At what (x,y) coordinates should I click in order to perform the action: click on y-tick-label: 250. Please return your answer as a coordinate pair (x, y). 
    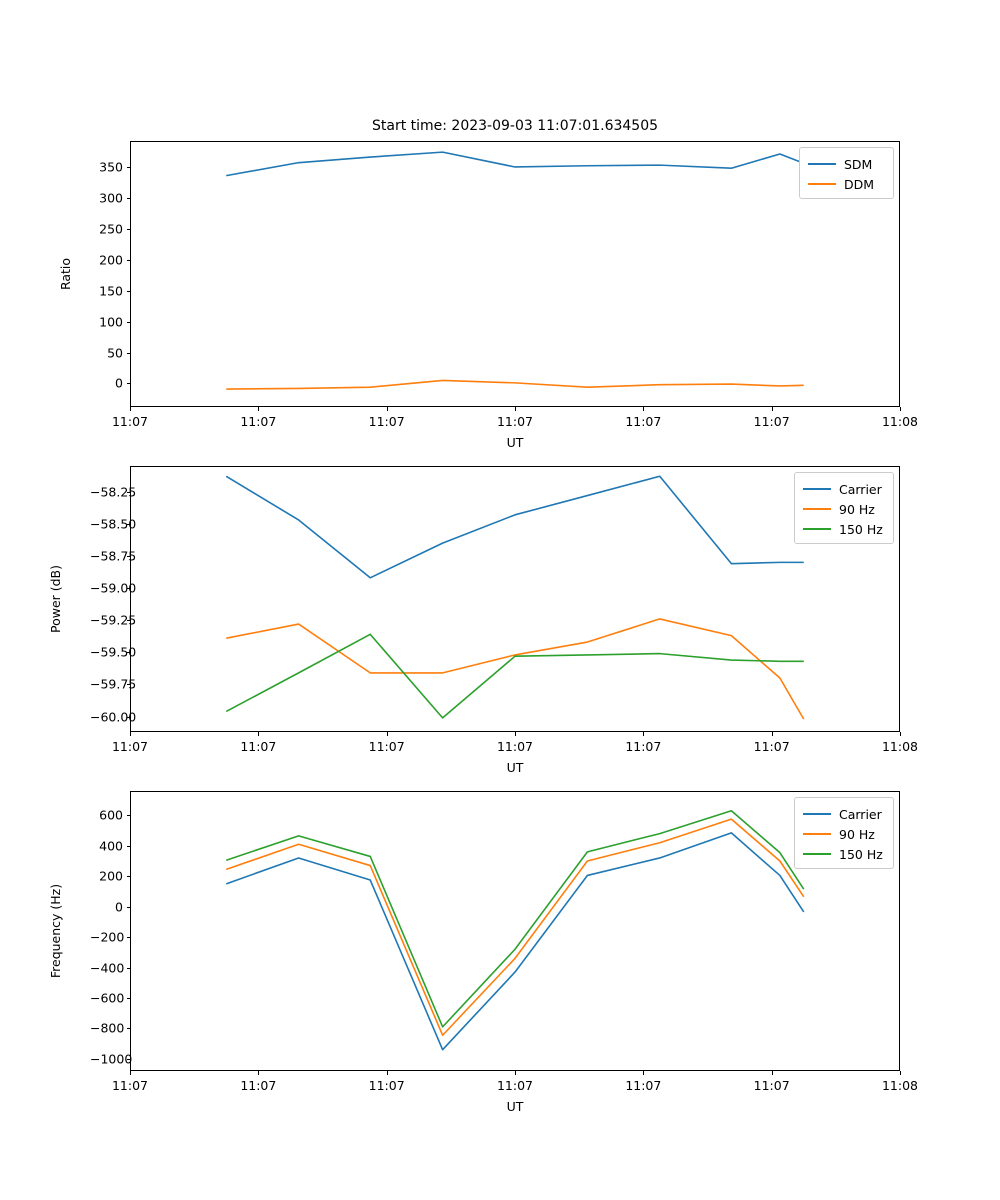
    Looking at the image, I should click on (111, 229).